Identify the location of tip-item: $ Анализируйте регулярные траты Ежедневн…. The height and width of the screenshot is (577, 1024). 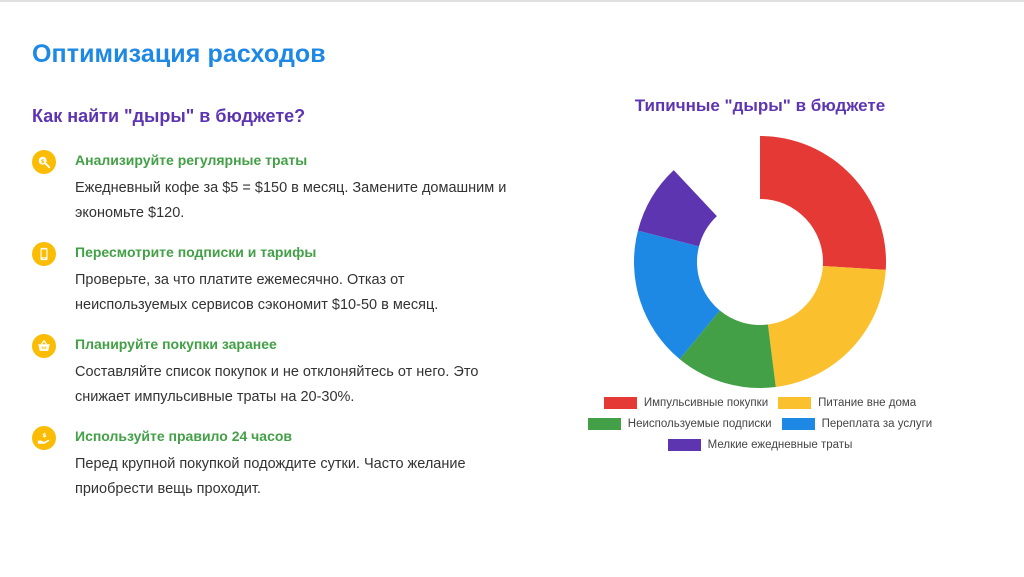
(272, 194).